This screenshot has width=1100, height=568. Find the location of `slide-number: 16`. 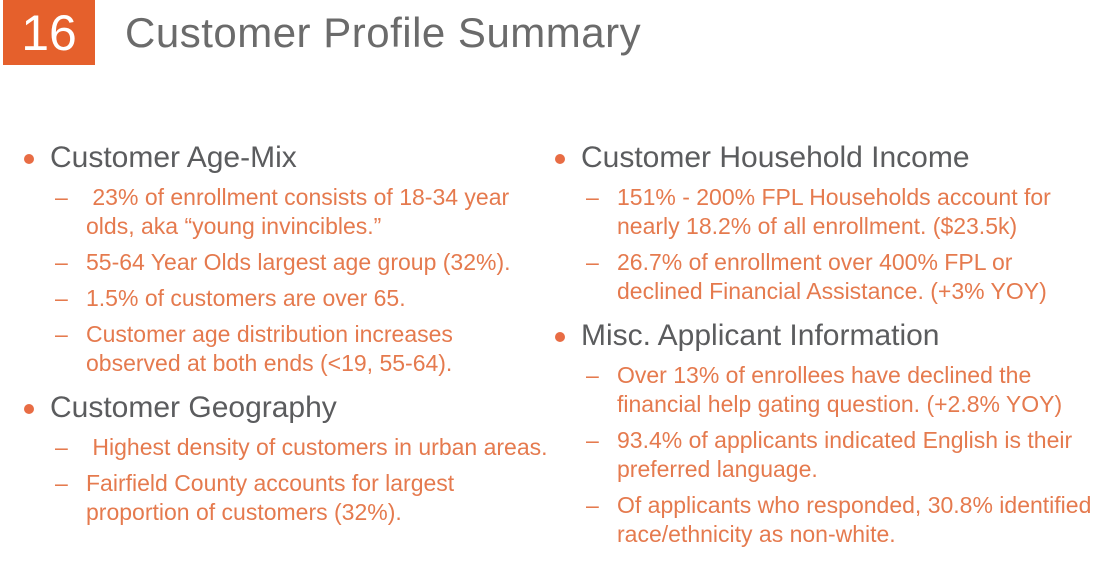

slide-number: 16 is located at coordinates (49, 32).